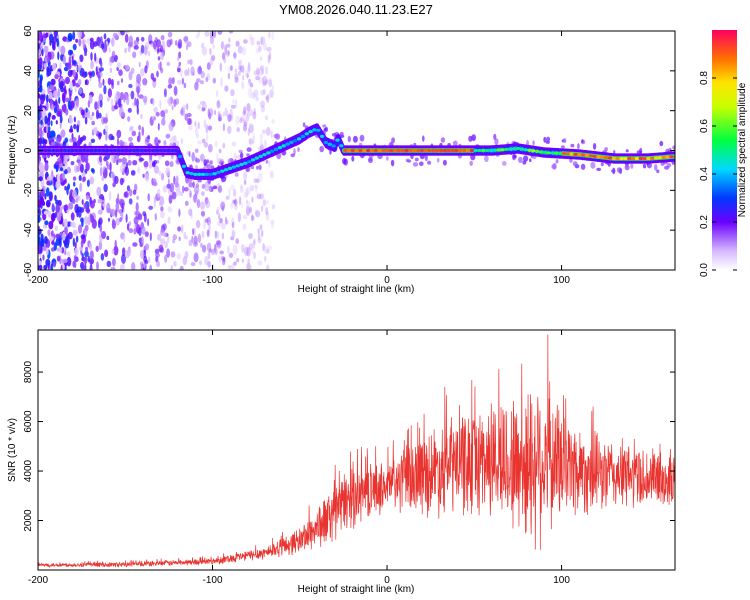  I want to click on y-tick-label: 0, so click(28, 150).